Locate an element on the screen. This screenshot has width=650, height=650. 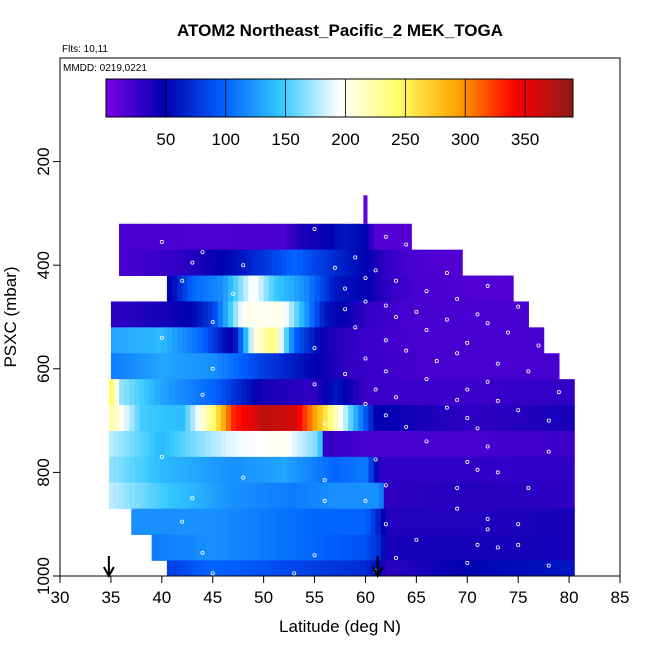
x-tick-label: 75 is located at coordinates (518, 597).